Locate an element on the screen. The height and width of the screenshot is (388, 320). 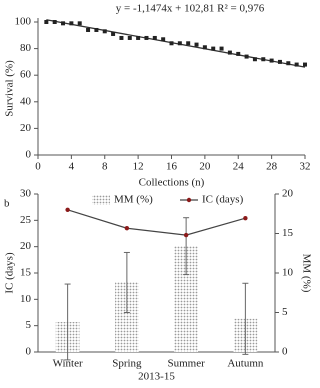
x-tick-label: Spring is located at coordinates (127, 364).